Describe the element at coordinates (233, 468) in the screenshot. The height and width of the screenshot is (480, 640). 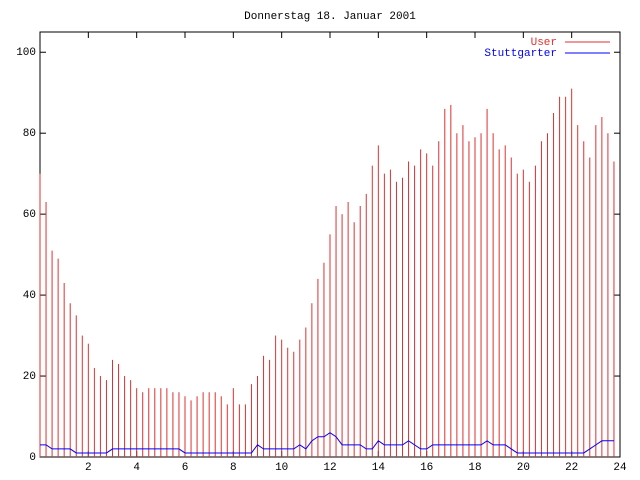
I see `x-tick-label: 8` at that location.